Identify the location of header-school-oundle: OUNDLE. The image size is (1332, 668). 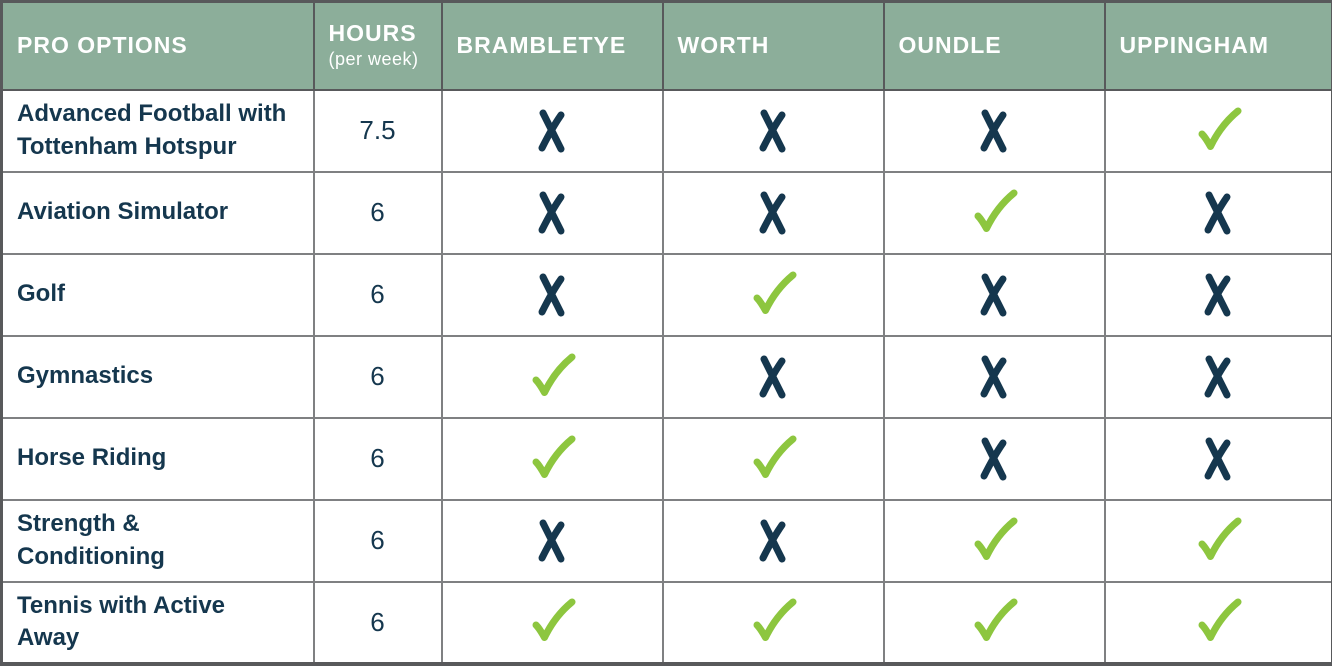
(994, 45).